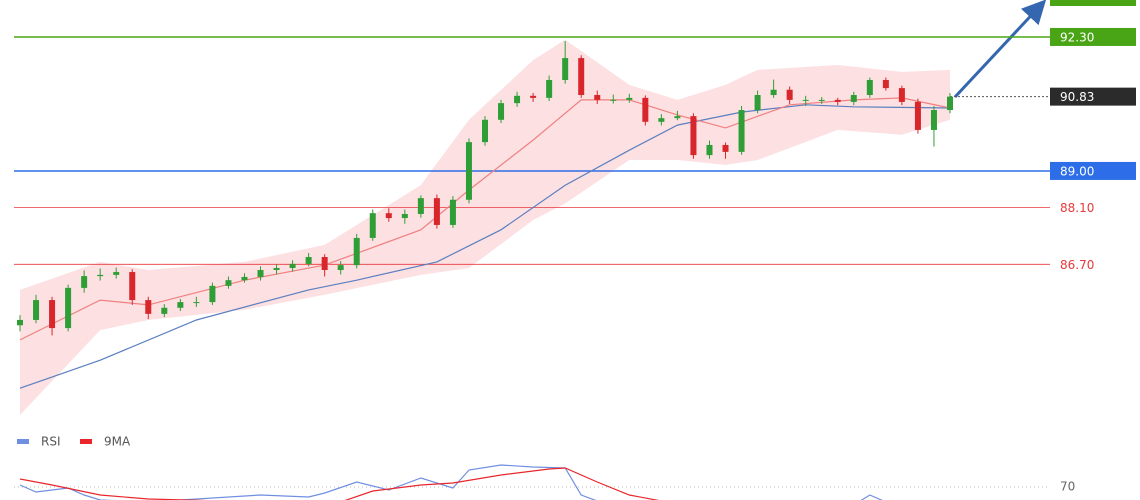 This screenshot has width=1140, height=500. What do you see at coordinates (1000, 49) in the screenshot?
I see `forecast-arrow` at bounding box center [1000, 49].